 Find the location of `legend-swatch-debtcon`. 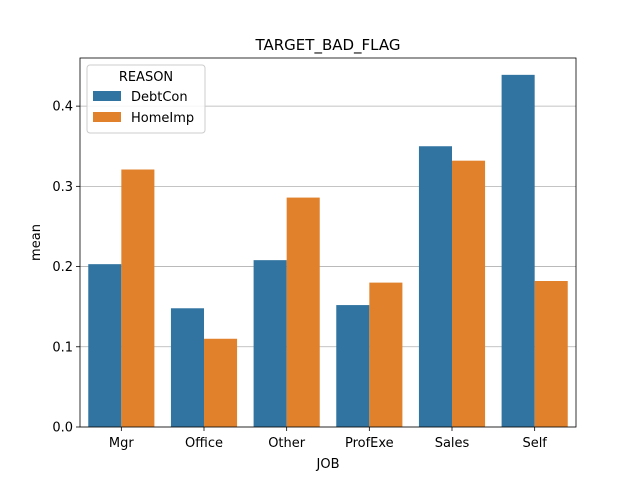

legend-swatch-debtcon is located at coordinates (107, 96).